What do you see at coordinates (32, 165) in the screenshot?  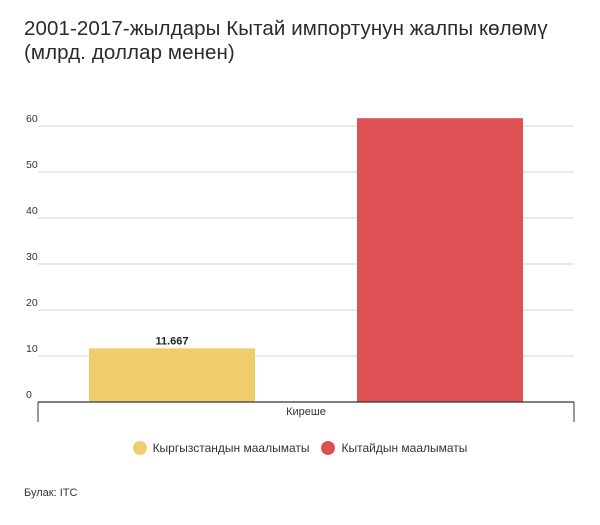 I see `y-tick-label: 50` at bounding box center [32, 165].